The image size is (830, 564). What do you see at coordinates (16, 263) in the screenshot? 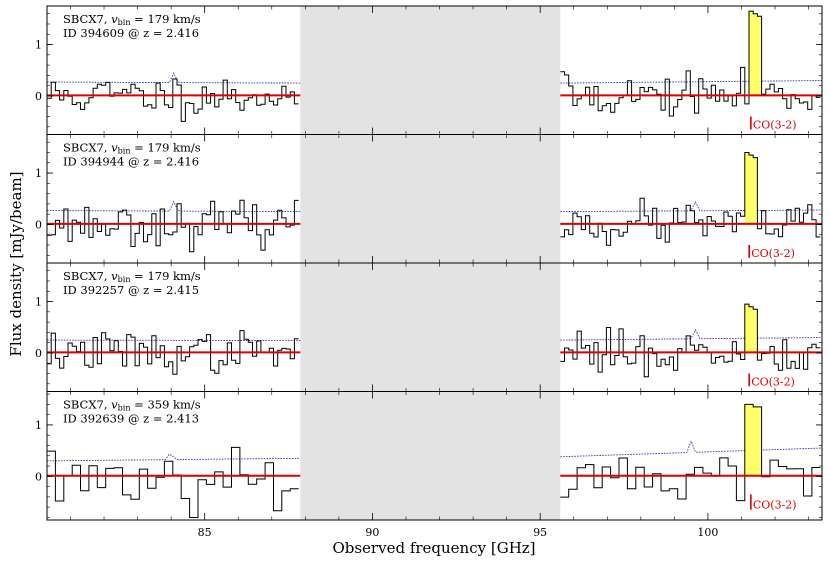
I see `y-axis-label: Flux density [mJy/beam]` at bounding box center [16, 263].